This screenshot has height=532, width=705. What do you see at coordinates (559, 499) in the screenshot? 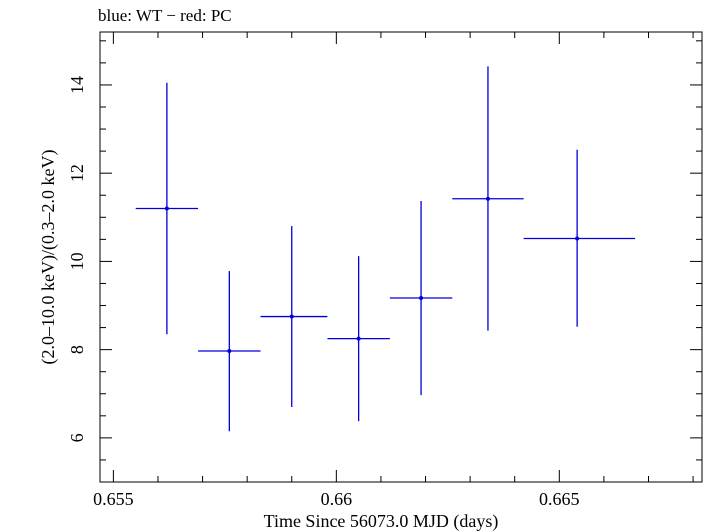
I see `x-tick-label: 0.665` at bounding box center [559, 499].